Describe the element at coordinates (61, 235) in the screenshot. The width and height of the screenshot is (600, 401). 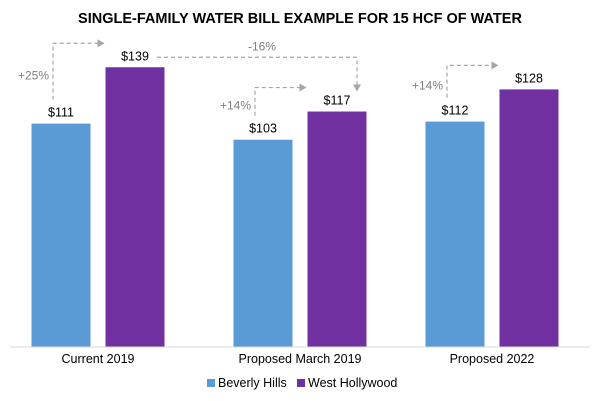
I see `bar-beverly-hills-current-2019` at that location.